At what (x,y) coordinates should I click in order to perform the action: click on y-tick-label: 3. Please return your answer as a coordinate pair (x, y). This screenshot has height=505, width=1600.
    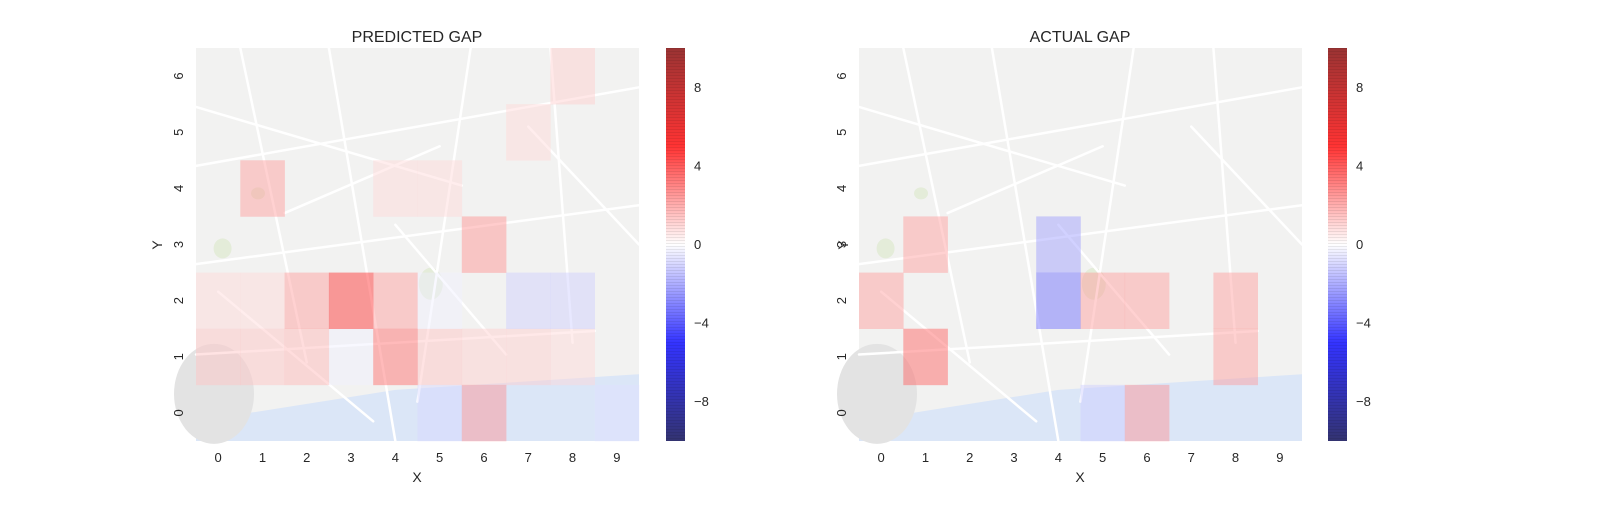
    Looking at the image, I should click on (841, 244).